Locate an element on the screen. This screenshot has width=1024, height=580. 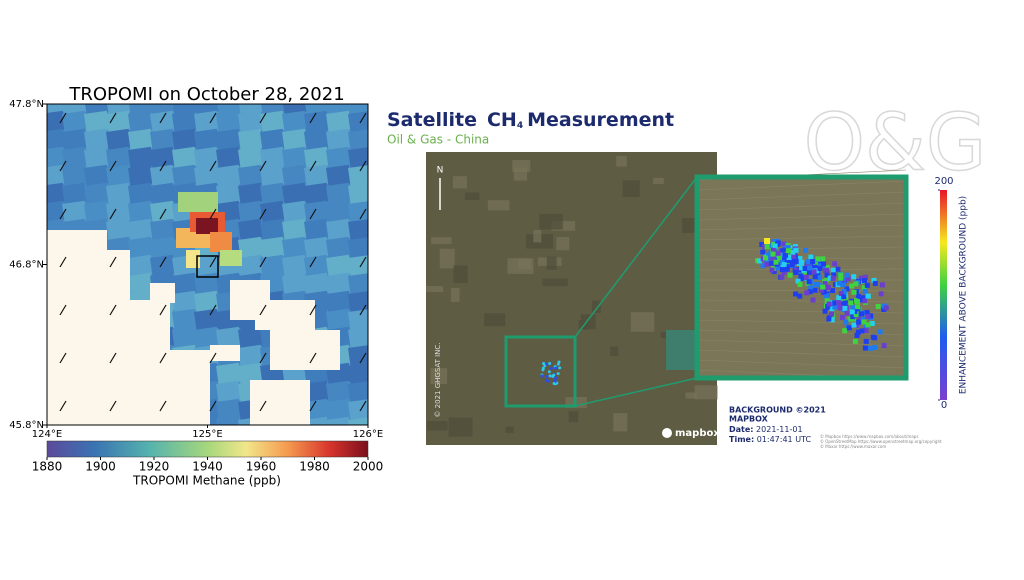
map-title: TROPOMI on October 28, 2021 is located at coordinates (206, 94).